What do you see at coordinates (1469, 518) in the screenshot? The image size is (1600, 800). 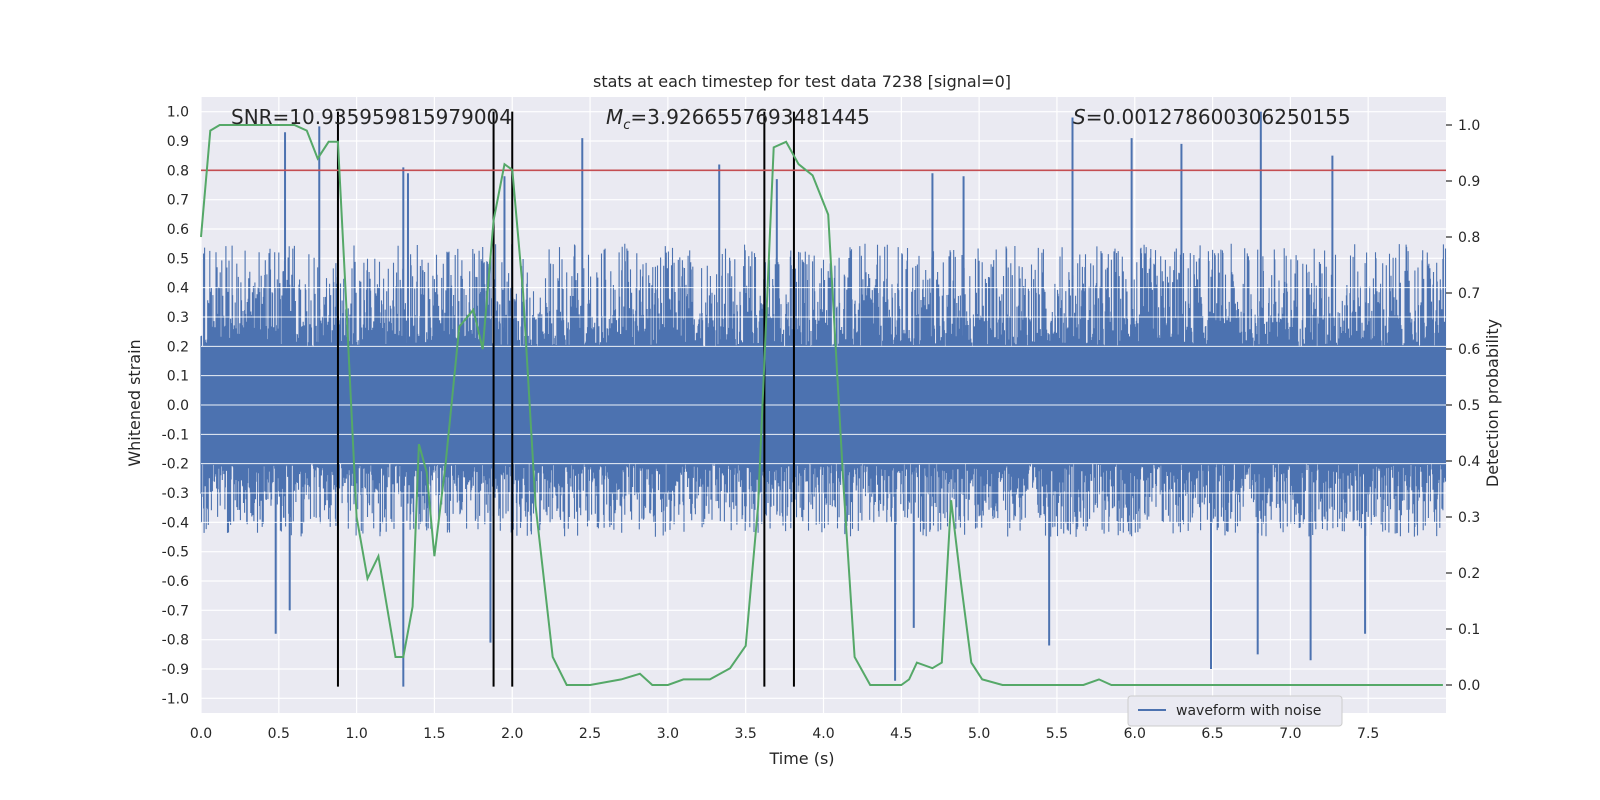 I see `y2-tick-label: 0.3` at bounding box center [1469, 518].